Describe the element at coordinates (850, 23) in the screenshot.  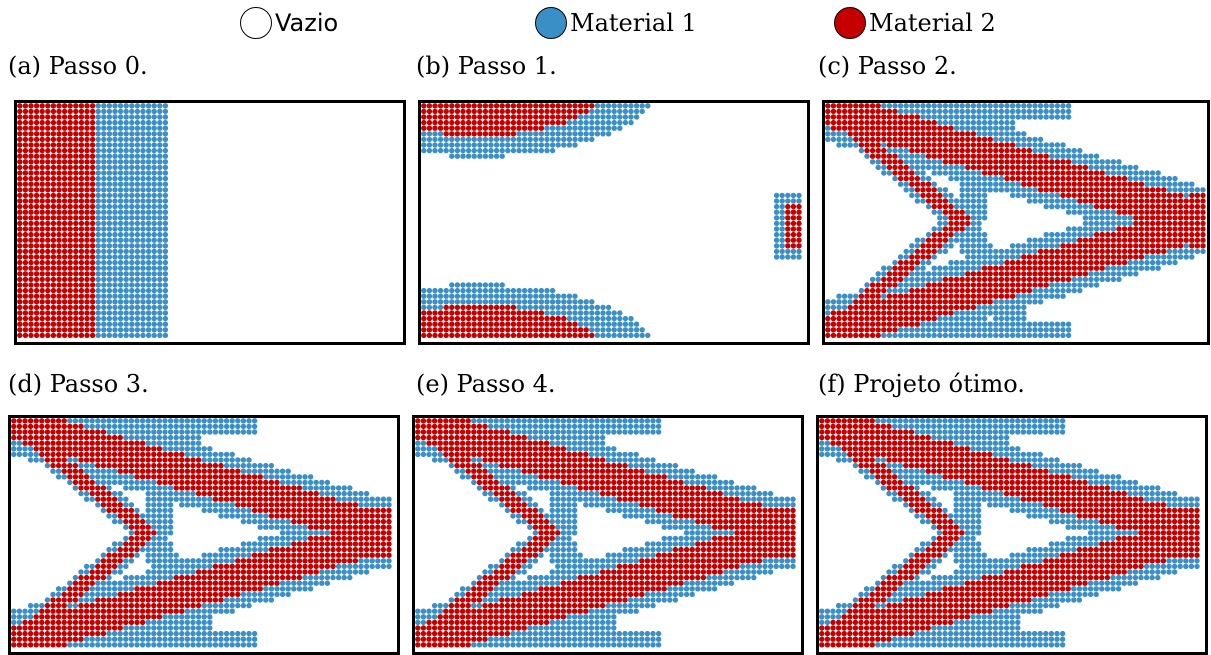
I see `material-2-swatch-icon` at that location.